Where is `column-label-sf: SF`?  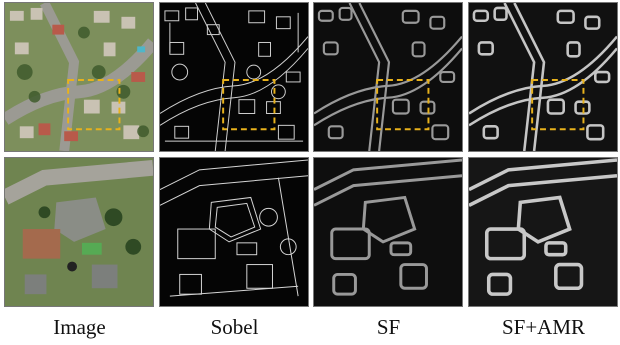
column-label-sf: SF is located at coordinates (388, 327).